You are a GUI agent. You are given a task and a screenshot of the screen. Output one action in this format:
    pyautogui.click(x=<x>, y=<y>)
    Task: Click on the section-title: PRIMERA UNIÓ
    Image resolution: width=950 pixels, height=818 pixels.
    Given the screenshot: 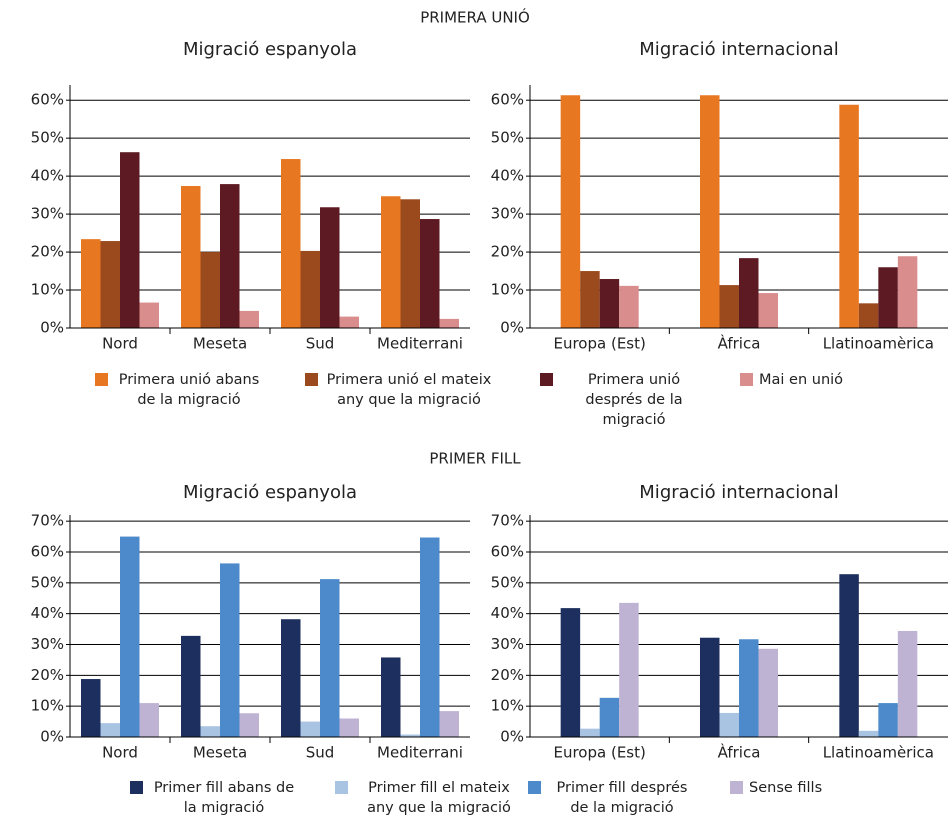 What is the action you would take?
    pyautogui.click(x=475, y=17)
    